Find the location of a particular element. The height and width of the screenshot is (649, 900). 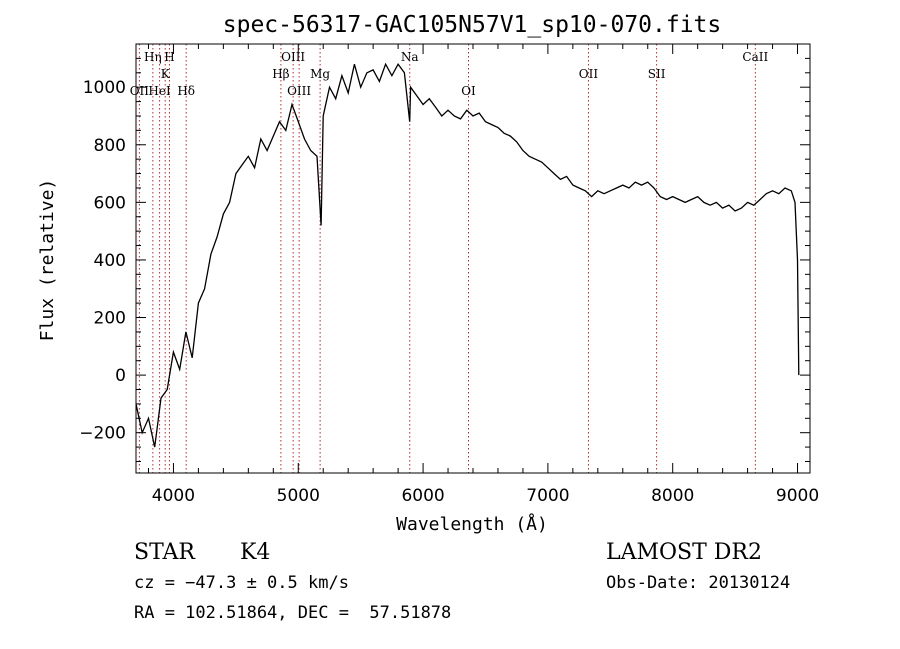

y-tick-label: 1000 is located at coordinates (104, 88).